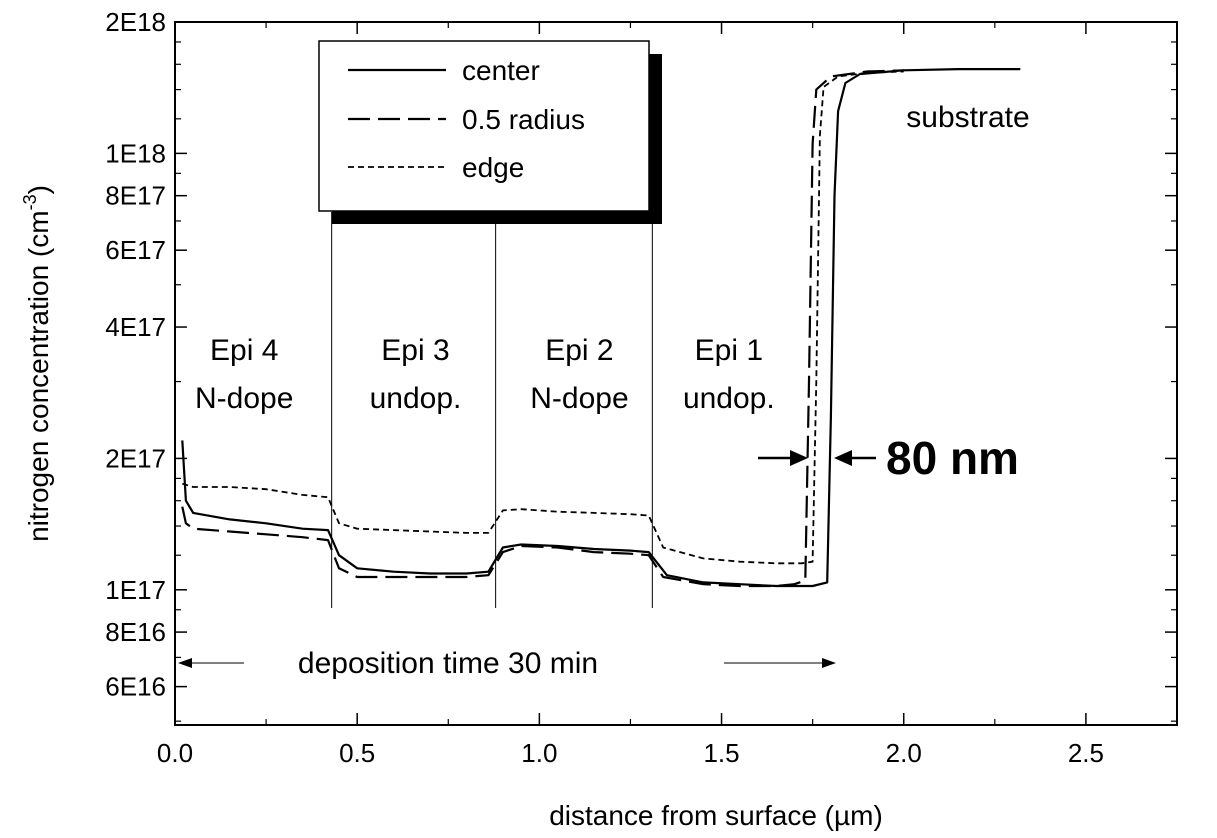  What do you see at coordinates (135, 632) in the screenshot?
I see `y-tick-label: 8E16` at bounding box center [135, 632].